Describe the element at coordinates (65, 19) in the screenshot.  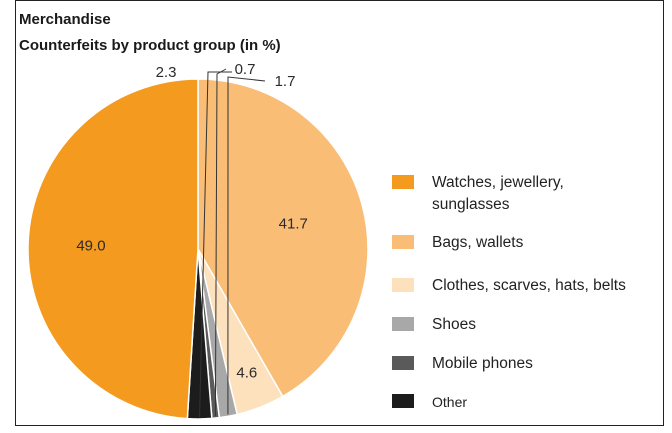
I see `chart-title: Merchandise` at that location.